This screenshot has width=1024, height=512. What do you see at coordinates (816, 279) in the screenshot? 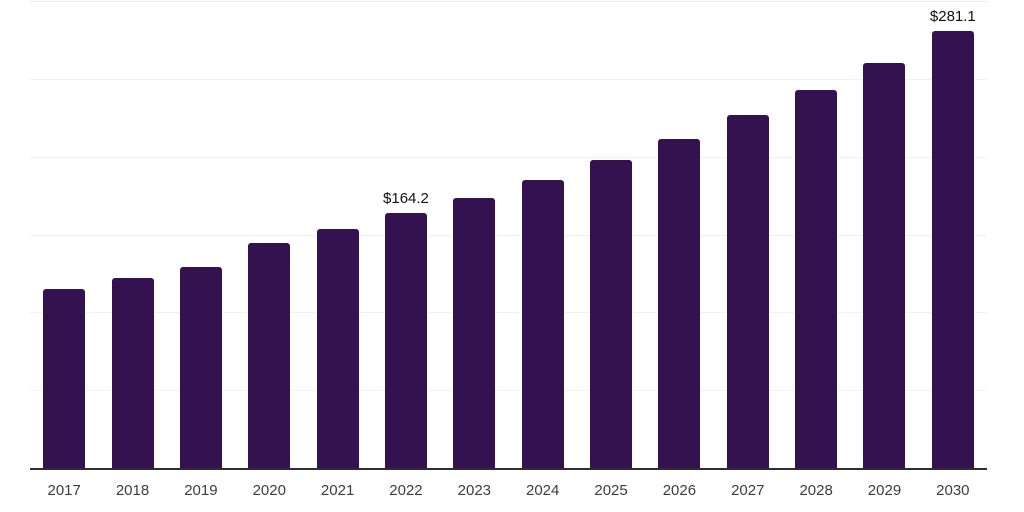
I see `bar-2028` at bounding box center [816, 279].